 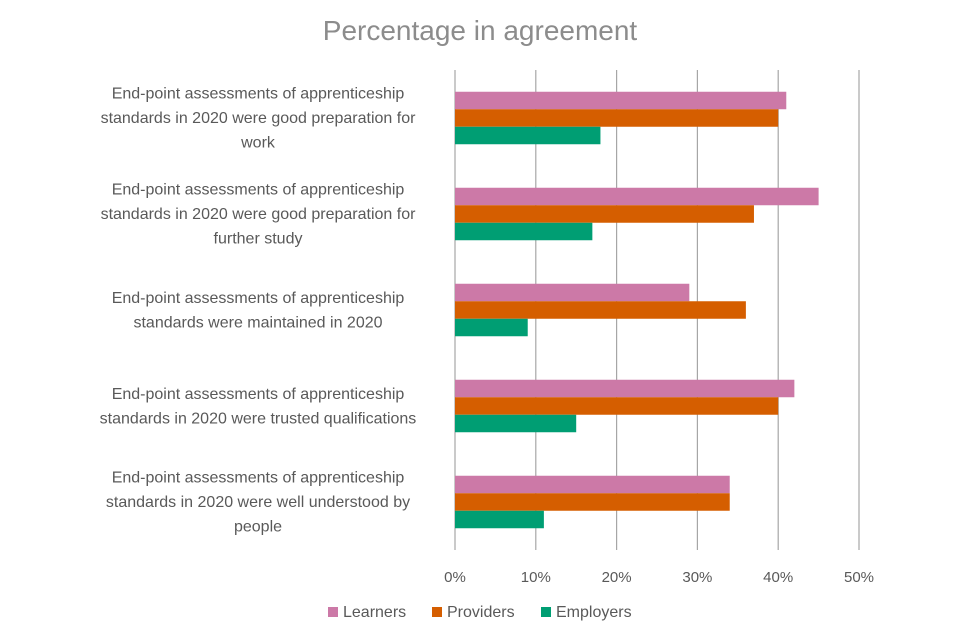 What do you see at coordinates (437, 612) in the screenshot?
I see `legend-swatch-providers` at bounding box center [437, 612].